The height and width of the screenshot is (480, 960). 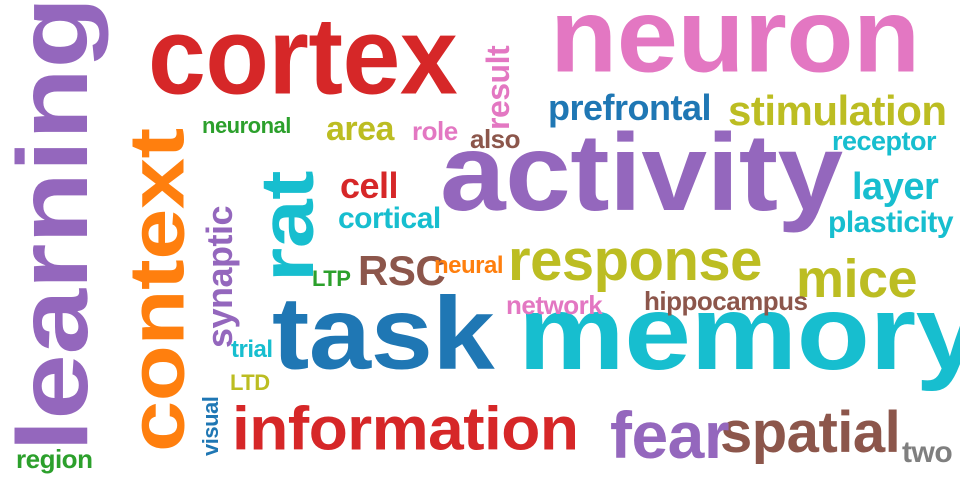 I want to click on word-neuronal: neuronal, so click(x=246, y=125).